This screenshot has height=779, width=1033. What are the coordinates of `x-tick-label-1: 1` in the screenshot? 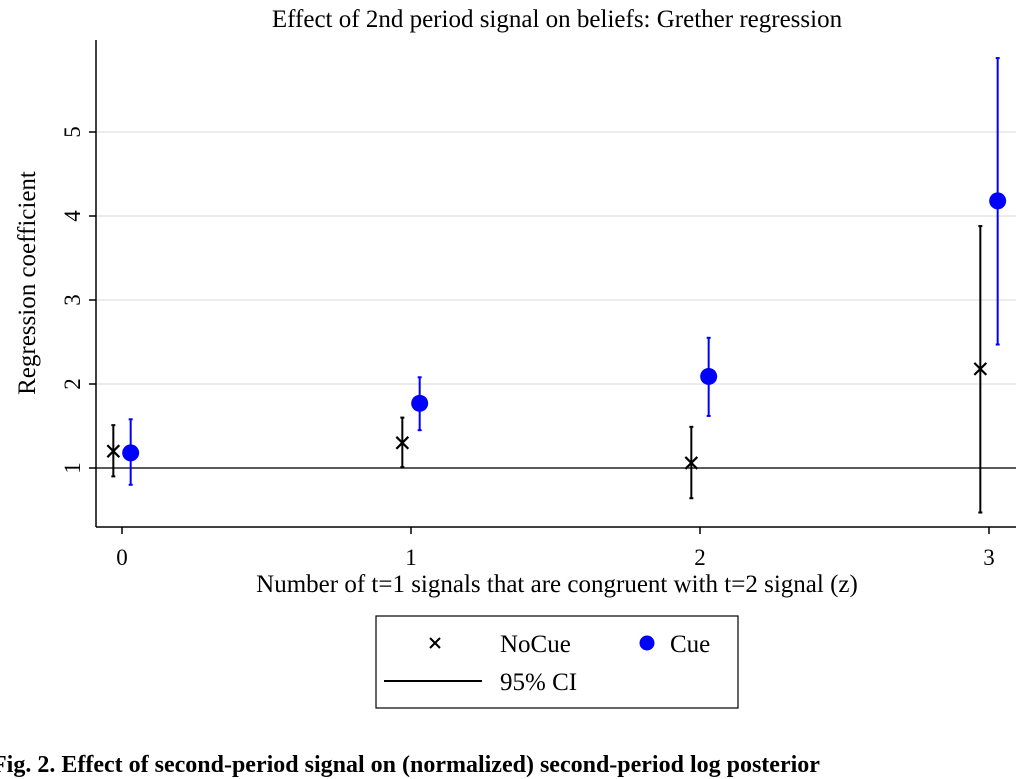 It's located at (411, 557).